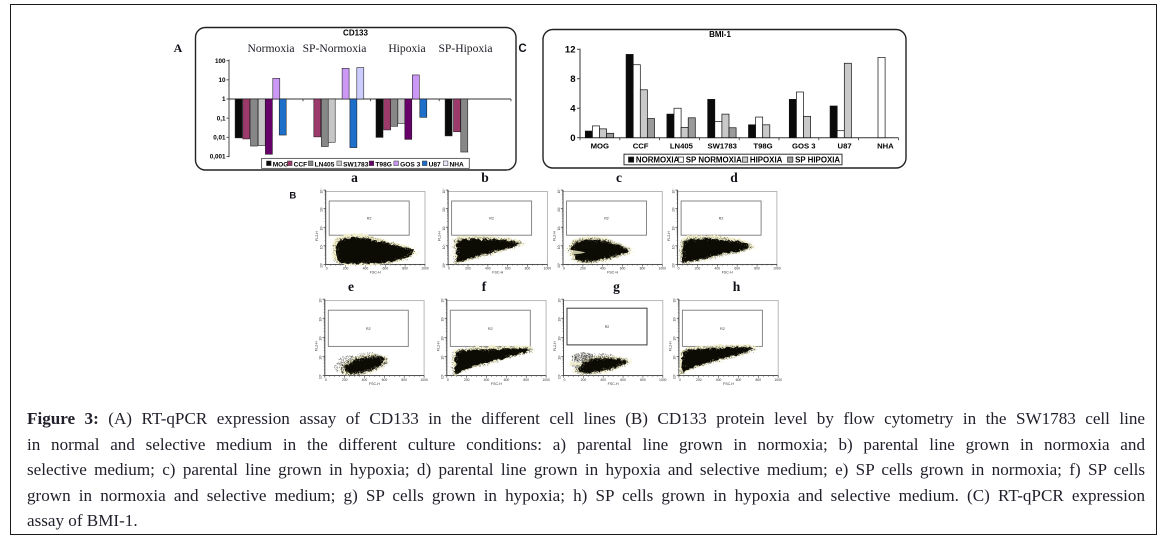  What do you see at coordinates (522, 49) in the screenshot?
I see `svg-text: C` at bounding box center [522, 49].